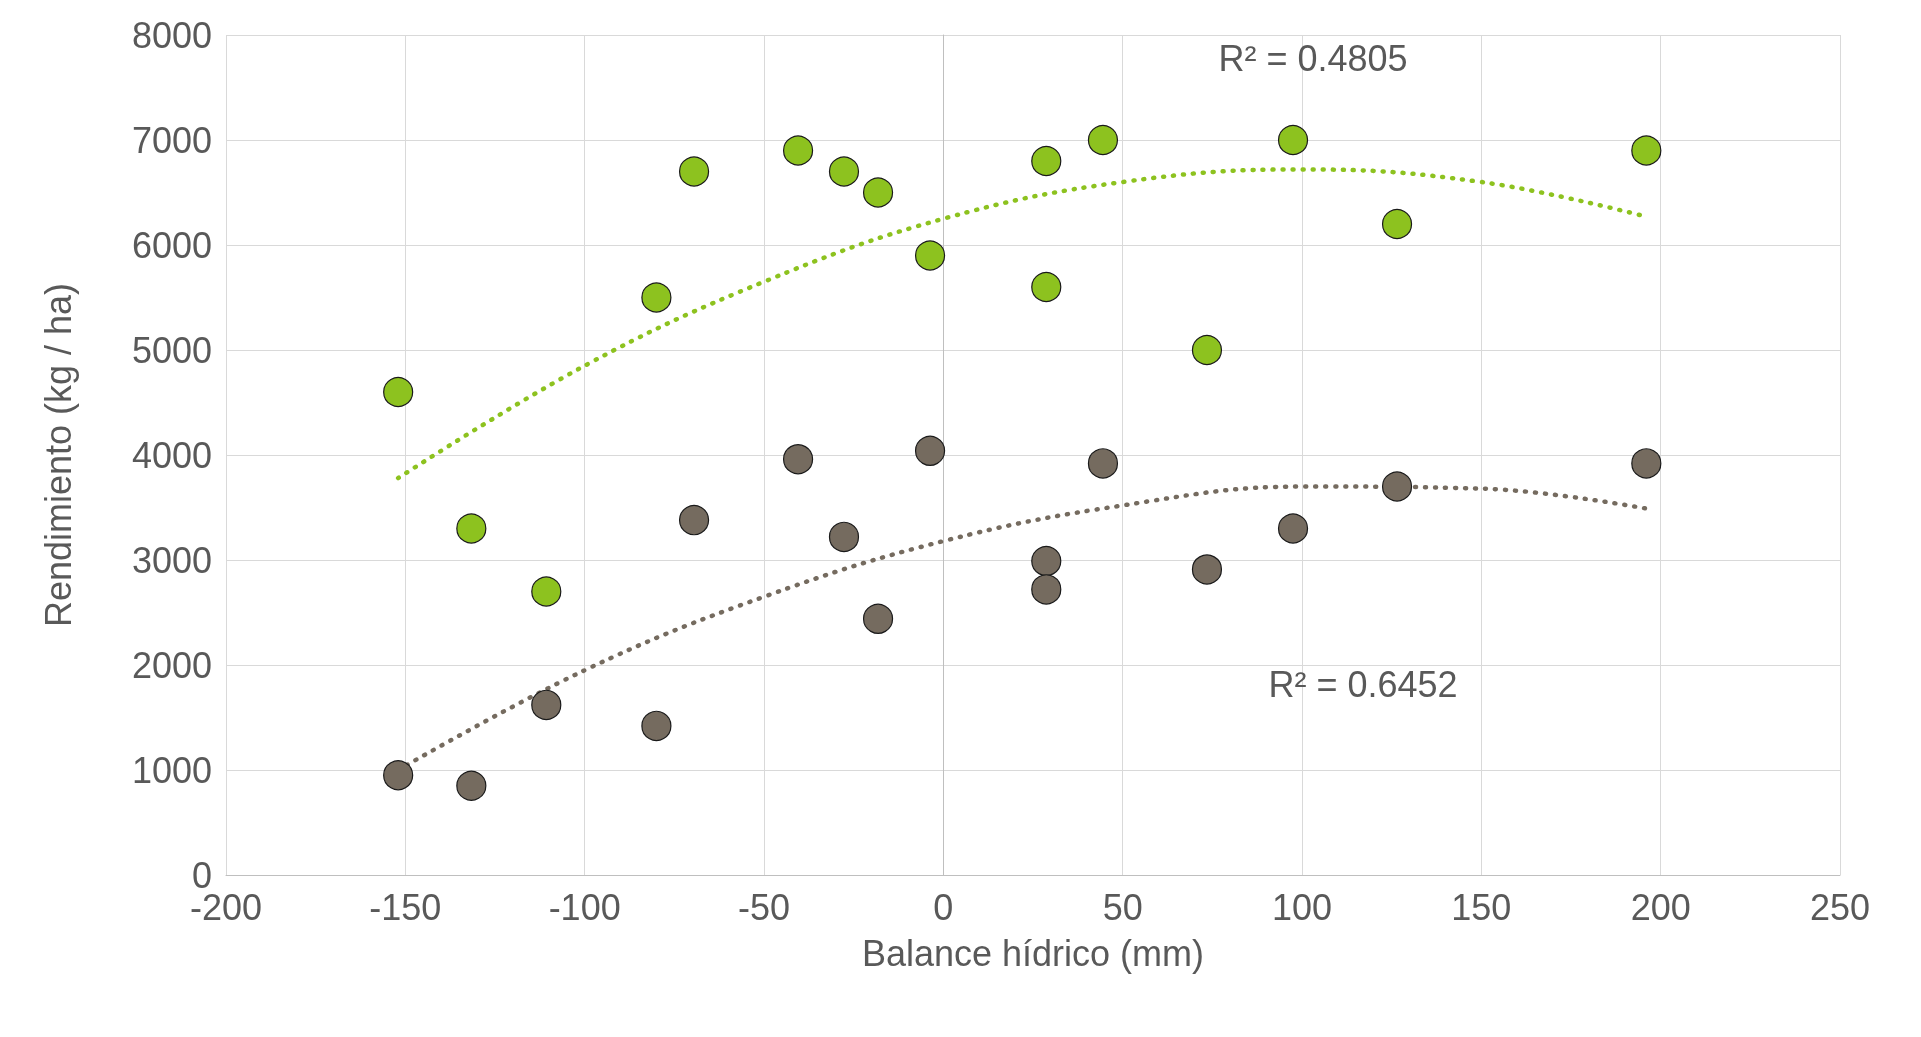 This screenshot has height=1037, width=1921. What do you see at coordinates (1122, 907) in the screenshot?
I see `x-tick-label: 50` at bounding box center [1122, 907].